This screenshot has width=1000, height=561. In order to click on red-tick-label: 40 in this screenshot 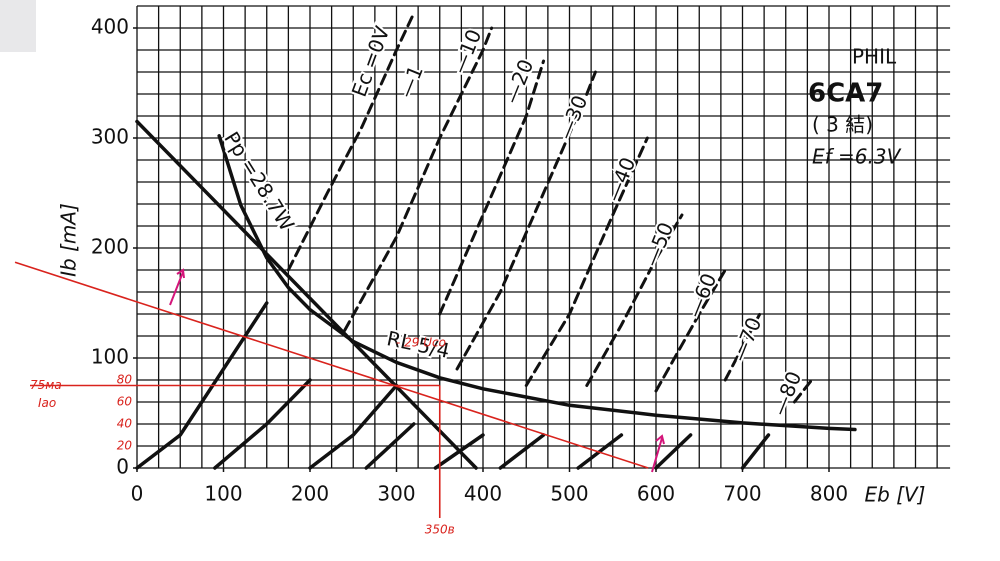, I will do `click(125, 424)`.